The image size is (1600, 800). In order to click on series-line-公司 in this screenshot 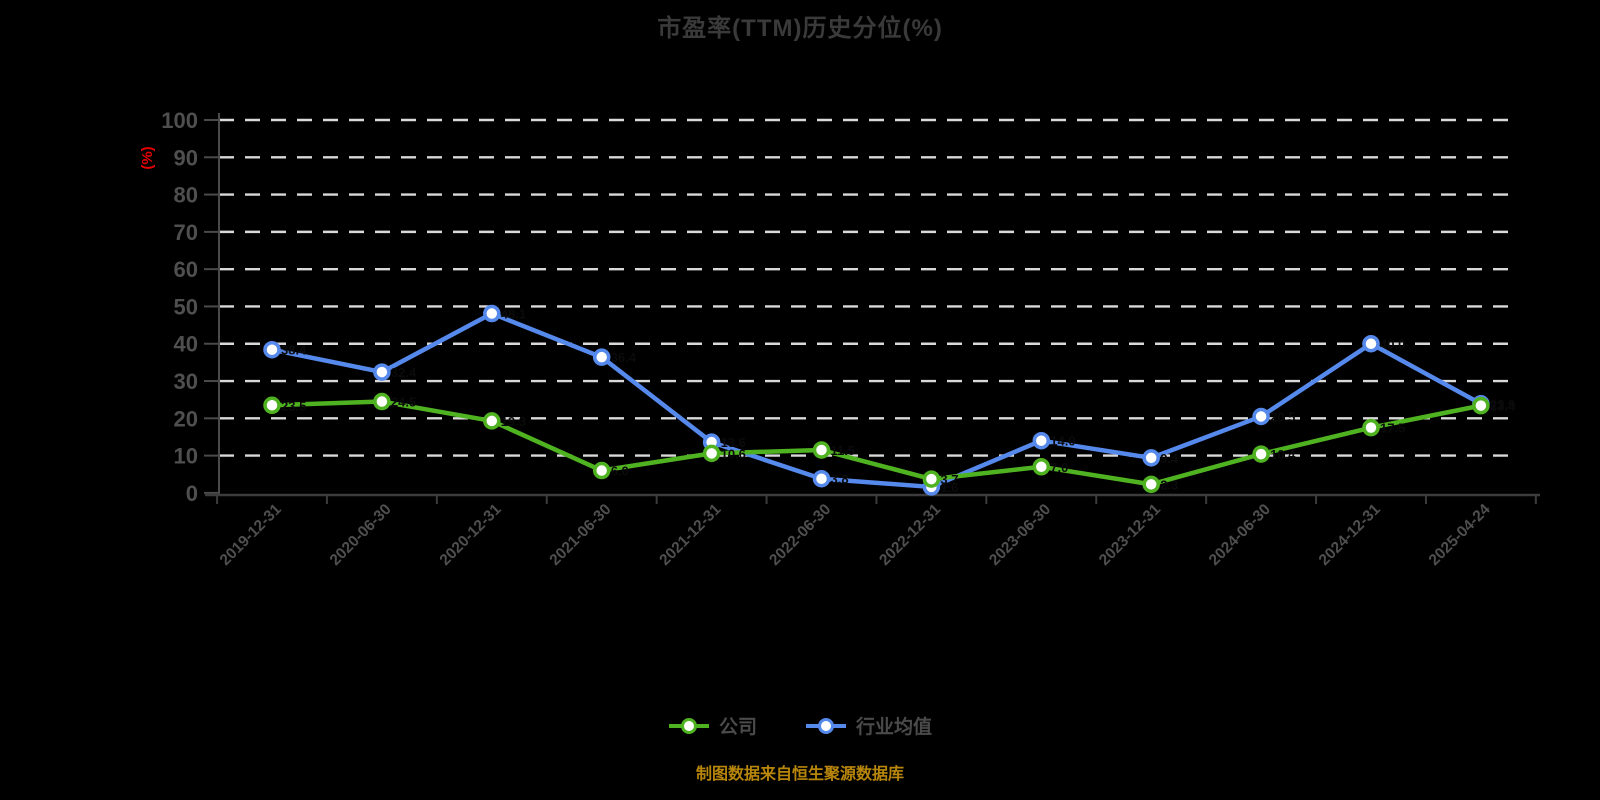, I will do `click(876, 443)`.